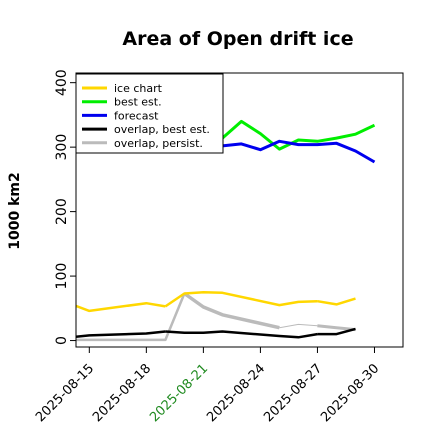 This screenshot has width=440, height=440. What do you see at coordinates (131, 317) in the screenshot?
I see `series-line-overlap-persist--0` at bounding box center [131, 317].